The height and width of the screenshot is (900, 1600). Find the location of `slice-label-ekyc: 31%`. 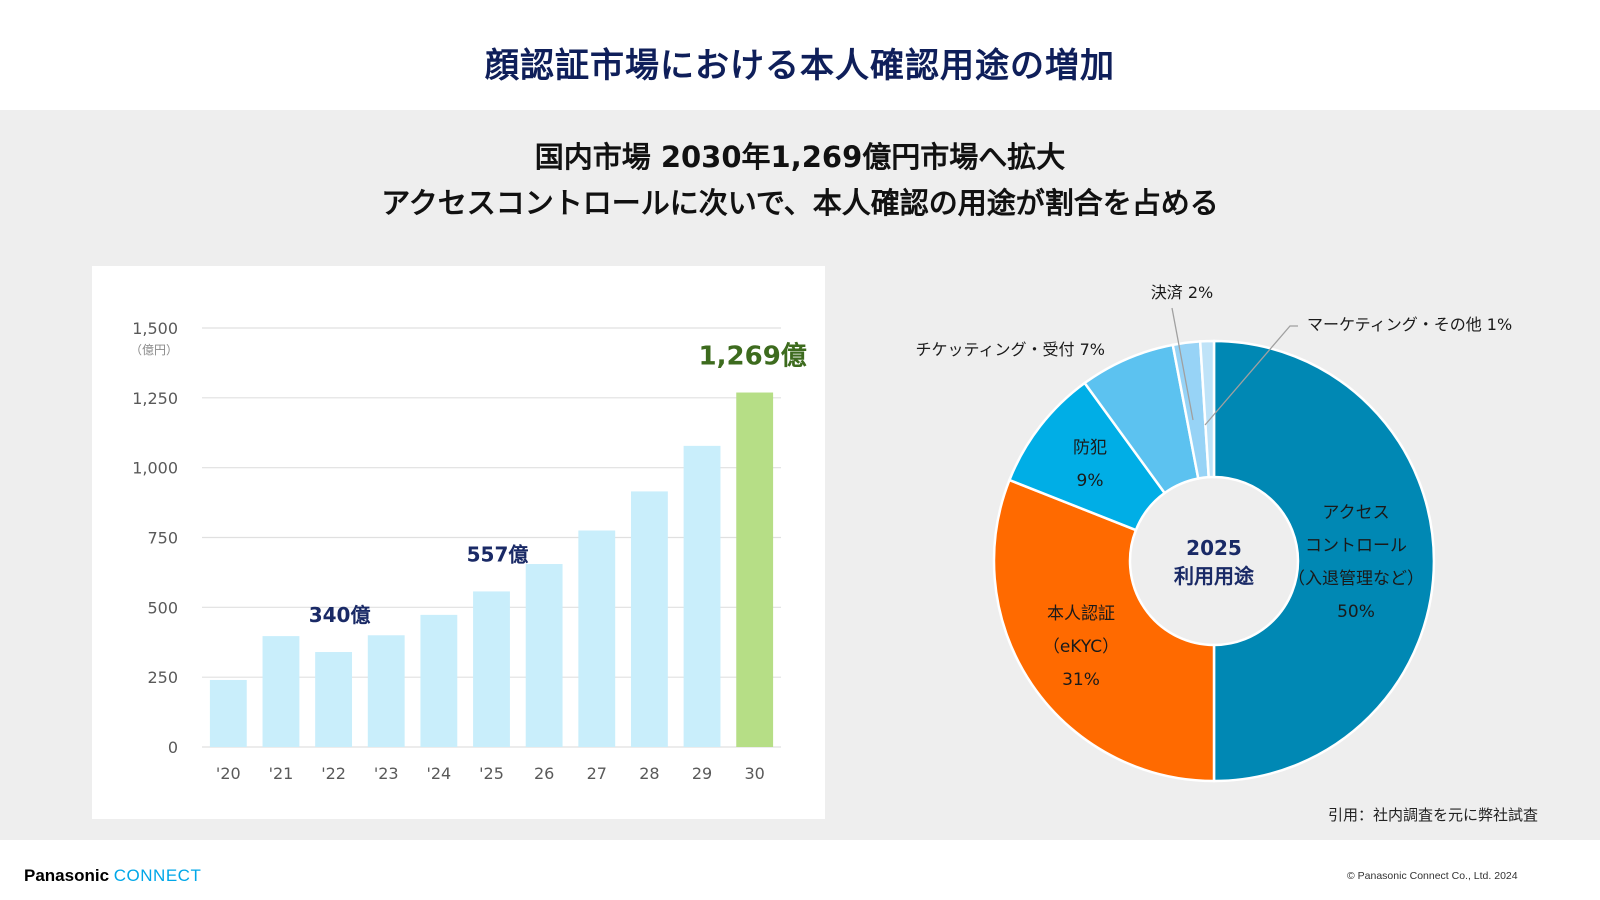

slice-label-ekyc: 31% is located at coordinates (1081, 680).